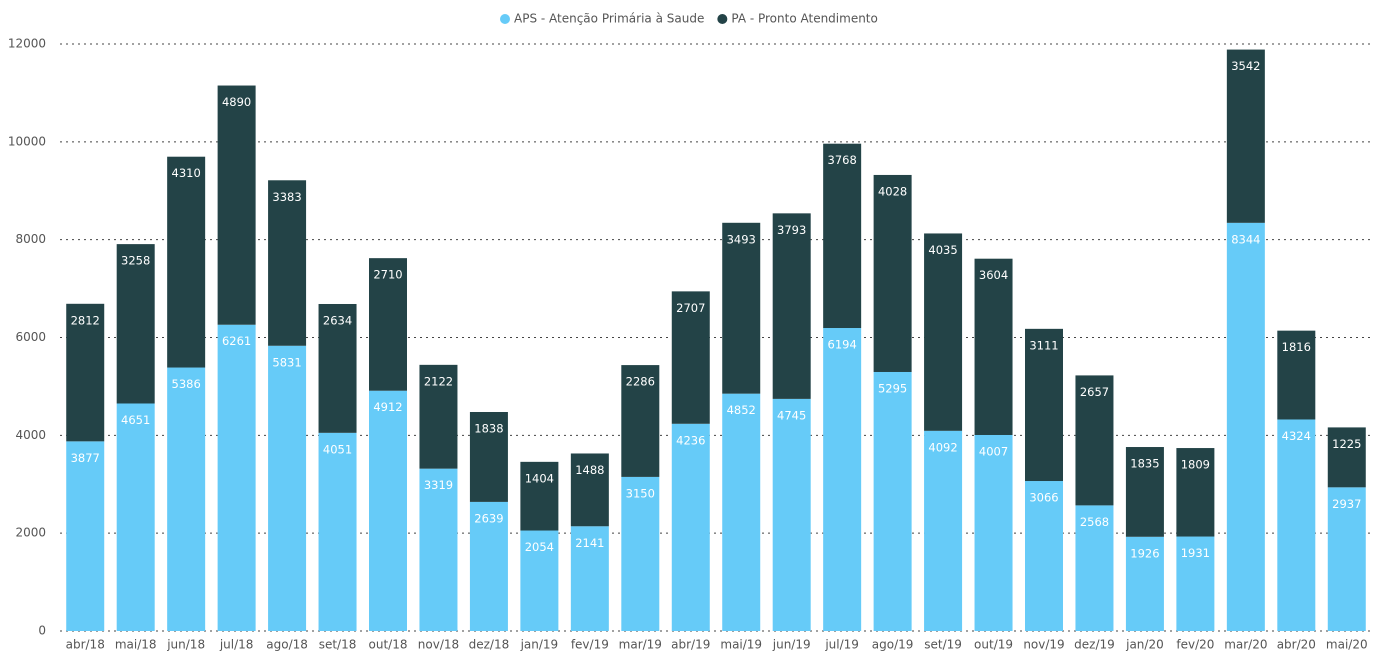 This screenshot has height=651, width=1393. Describe the element at coordinates (1245, 239) in the screenshot. I see `value-label: 8344` at that location.